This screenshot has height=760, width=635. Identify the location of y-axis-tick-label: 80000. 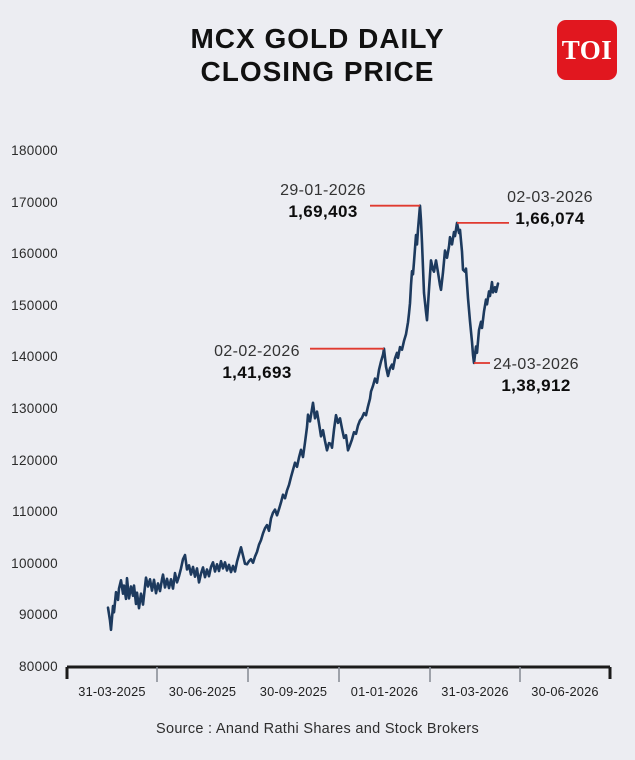
(38, 666).